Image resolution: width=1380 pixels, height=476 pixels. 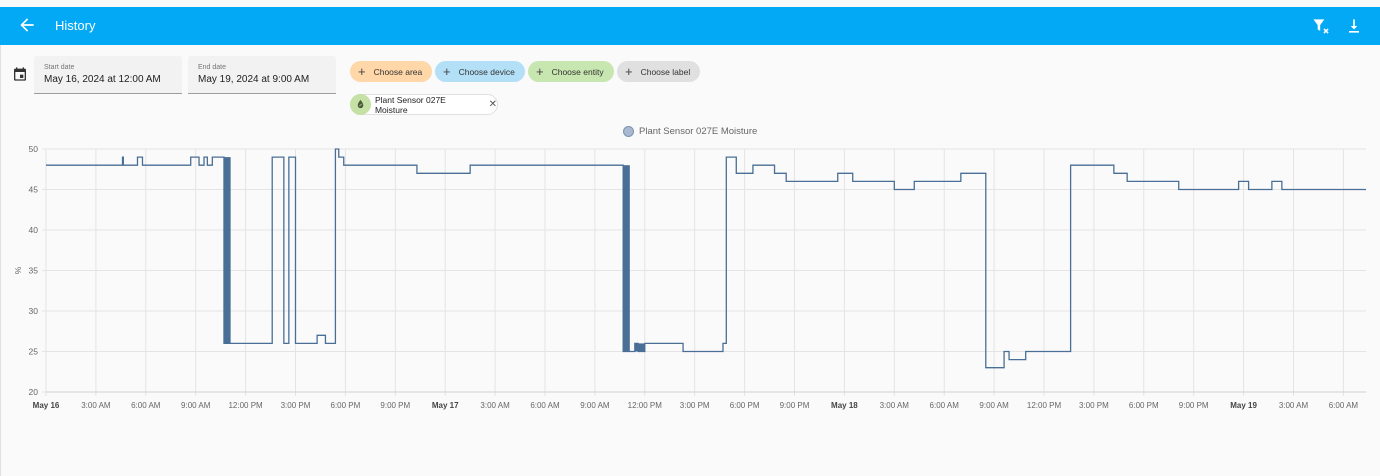 What do you see at coordinates (1321, 26) in the screenshot?
I see `filter-remove-icon` at bounding box center [1321, 26].